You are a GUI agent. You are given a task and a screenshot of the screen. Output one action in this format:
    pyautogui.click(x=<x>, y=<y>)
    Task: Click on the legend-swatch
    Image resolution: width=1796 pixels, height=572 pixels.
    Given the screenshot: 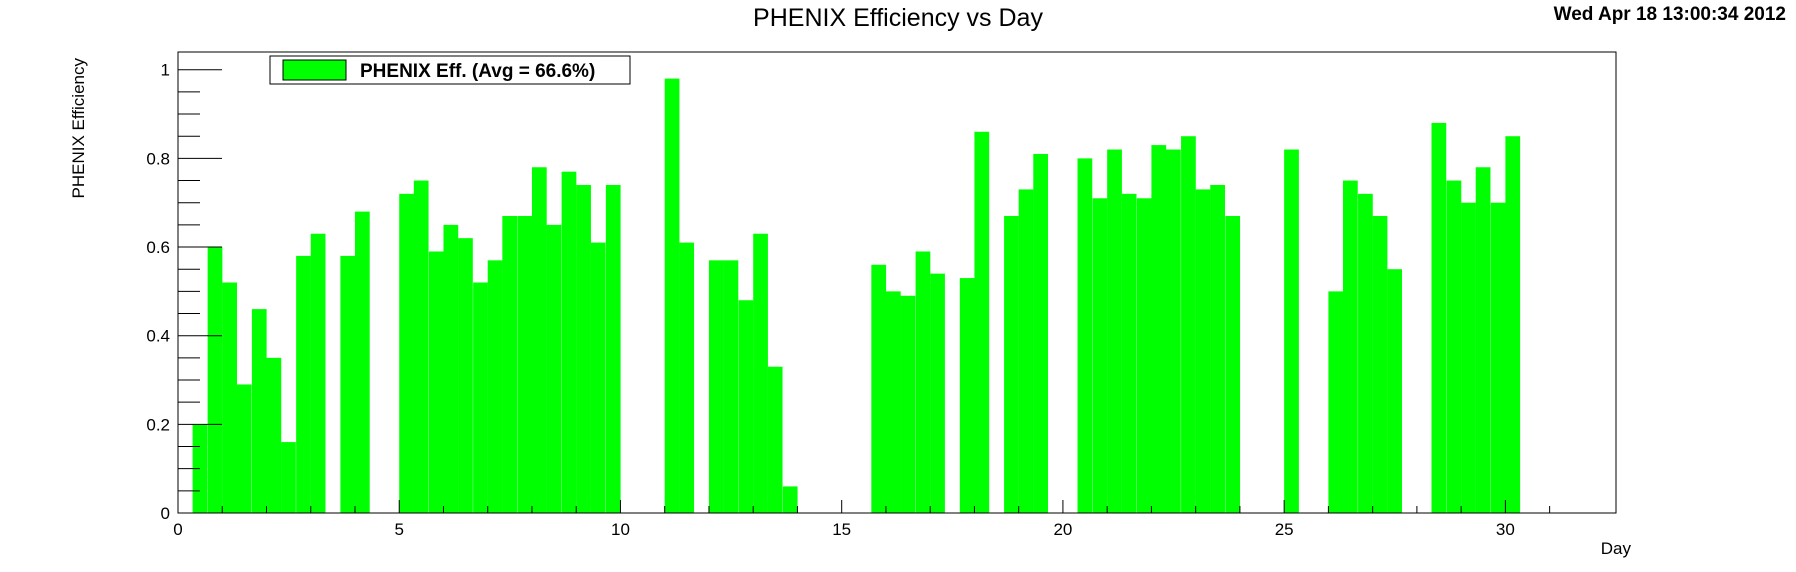 What is the action you would take?
    pyautogui.click(x=314, y=70)
    